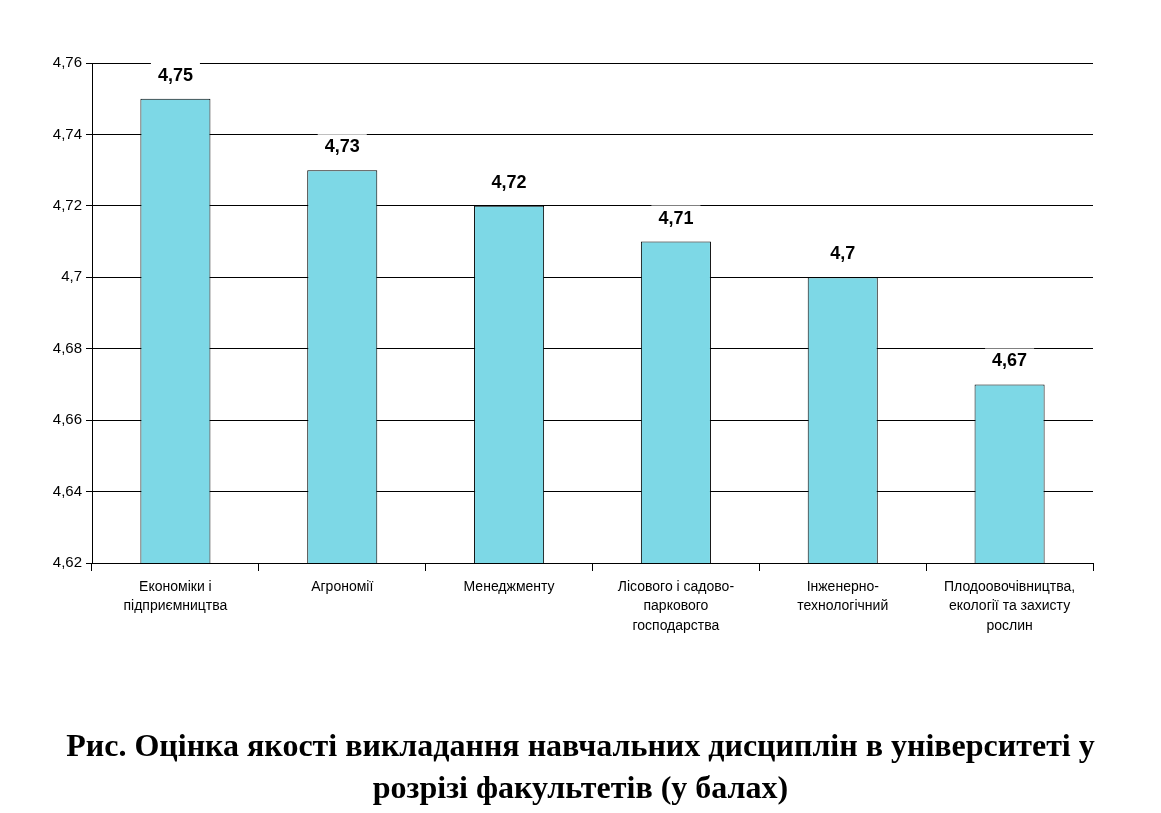  I want to click on y-tick-label: 4,74, so click(67, 133).